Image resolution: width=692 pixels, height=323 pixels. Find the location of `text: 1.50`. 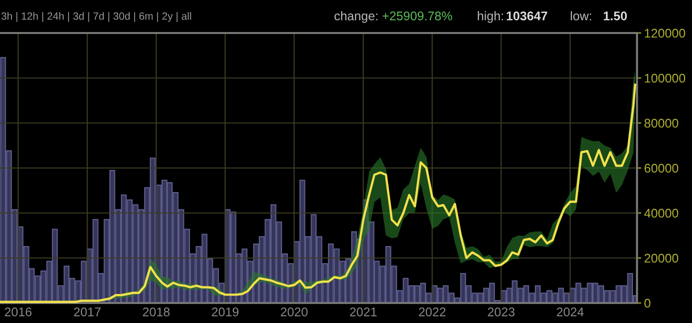

text: 1.50 is located at coordinates (615, 16).